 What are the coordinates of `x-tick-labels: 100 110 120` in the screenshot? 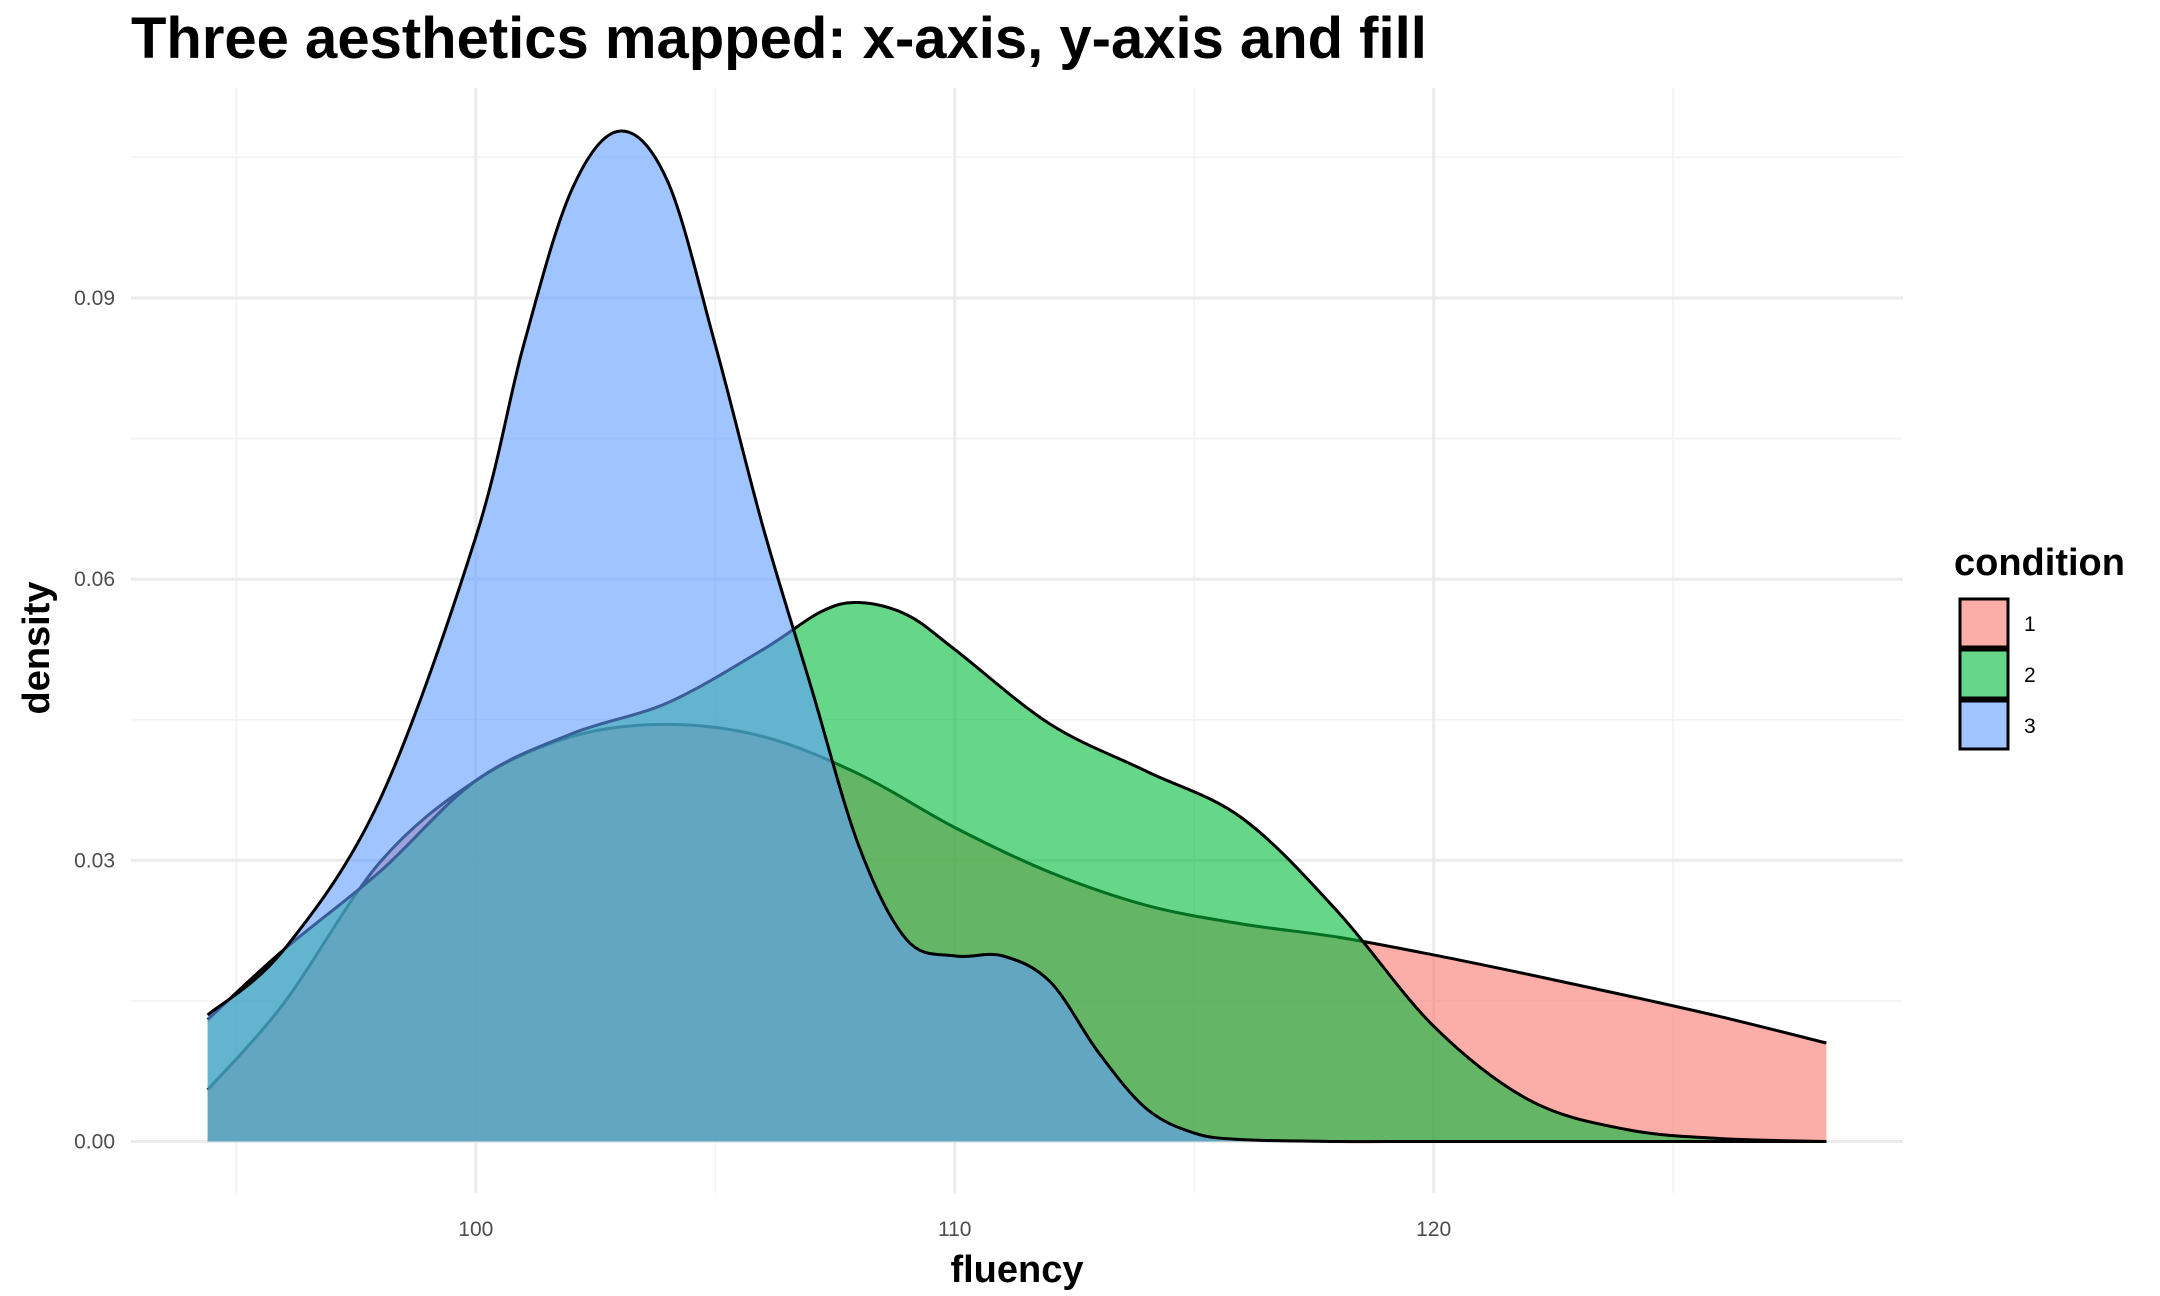 It's located at (954, 1229).